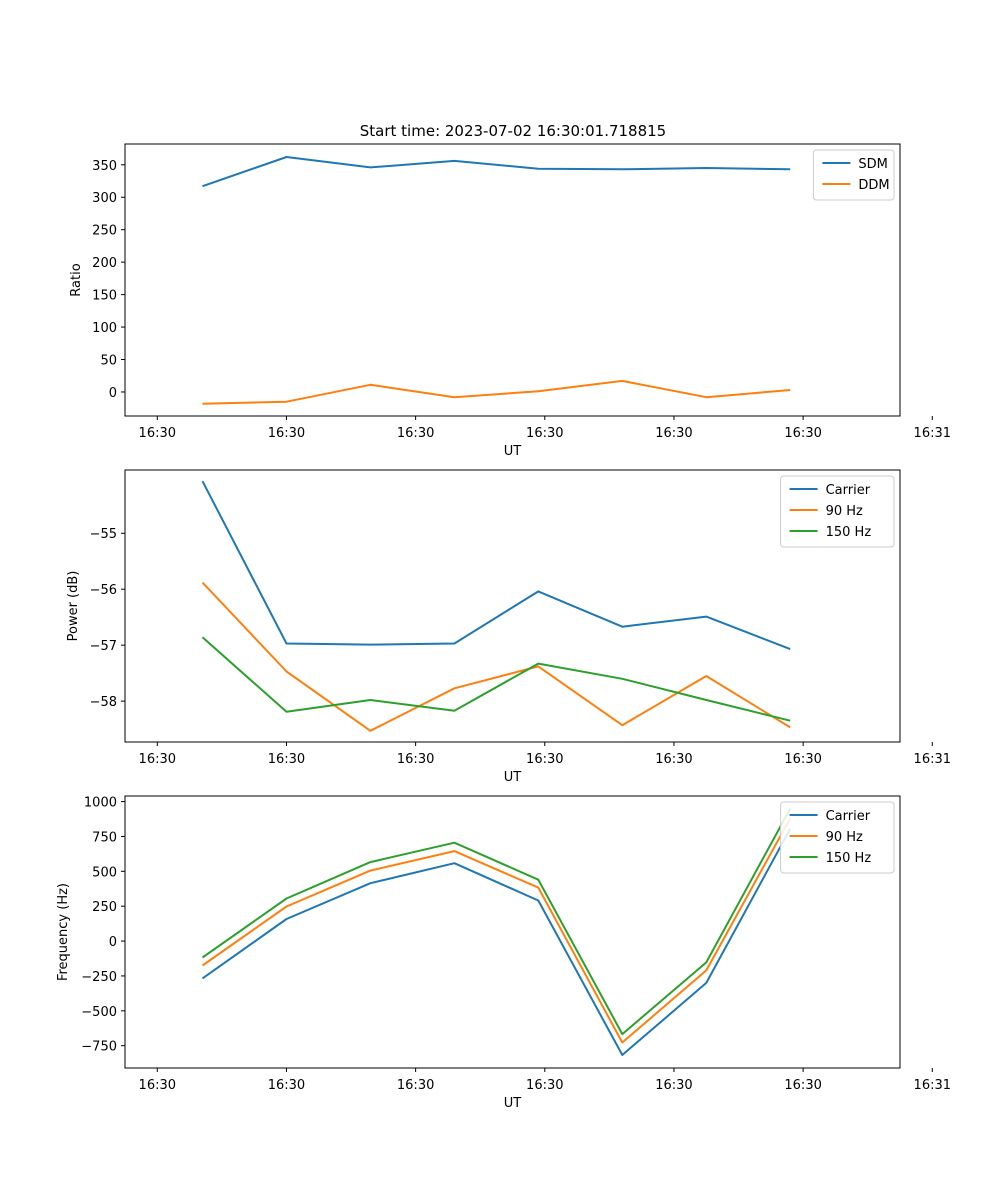  What do you see at coordinates (844, 837) in the screenshot?
I see `frequency-legend-label: 90 Hz` at bounding box center [844, 837].